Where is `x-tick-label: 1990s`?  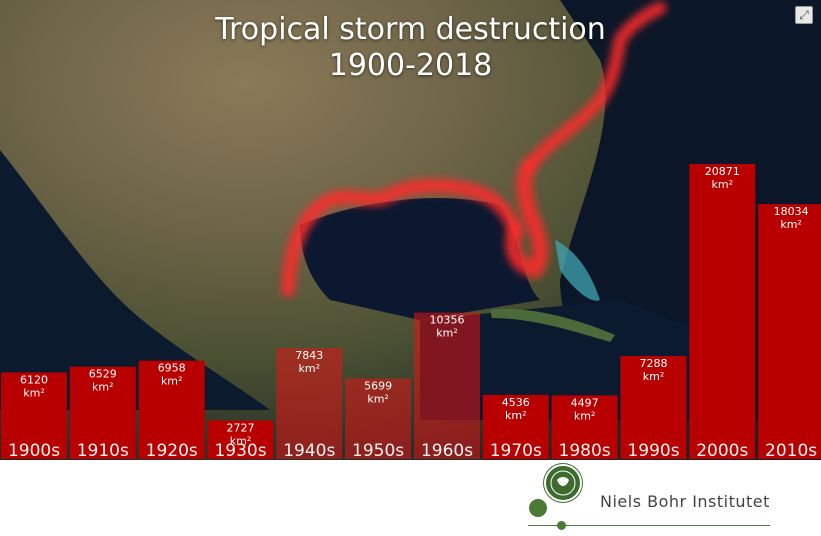 x-tick-label: 1990s is located at coordinates (653, 450).